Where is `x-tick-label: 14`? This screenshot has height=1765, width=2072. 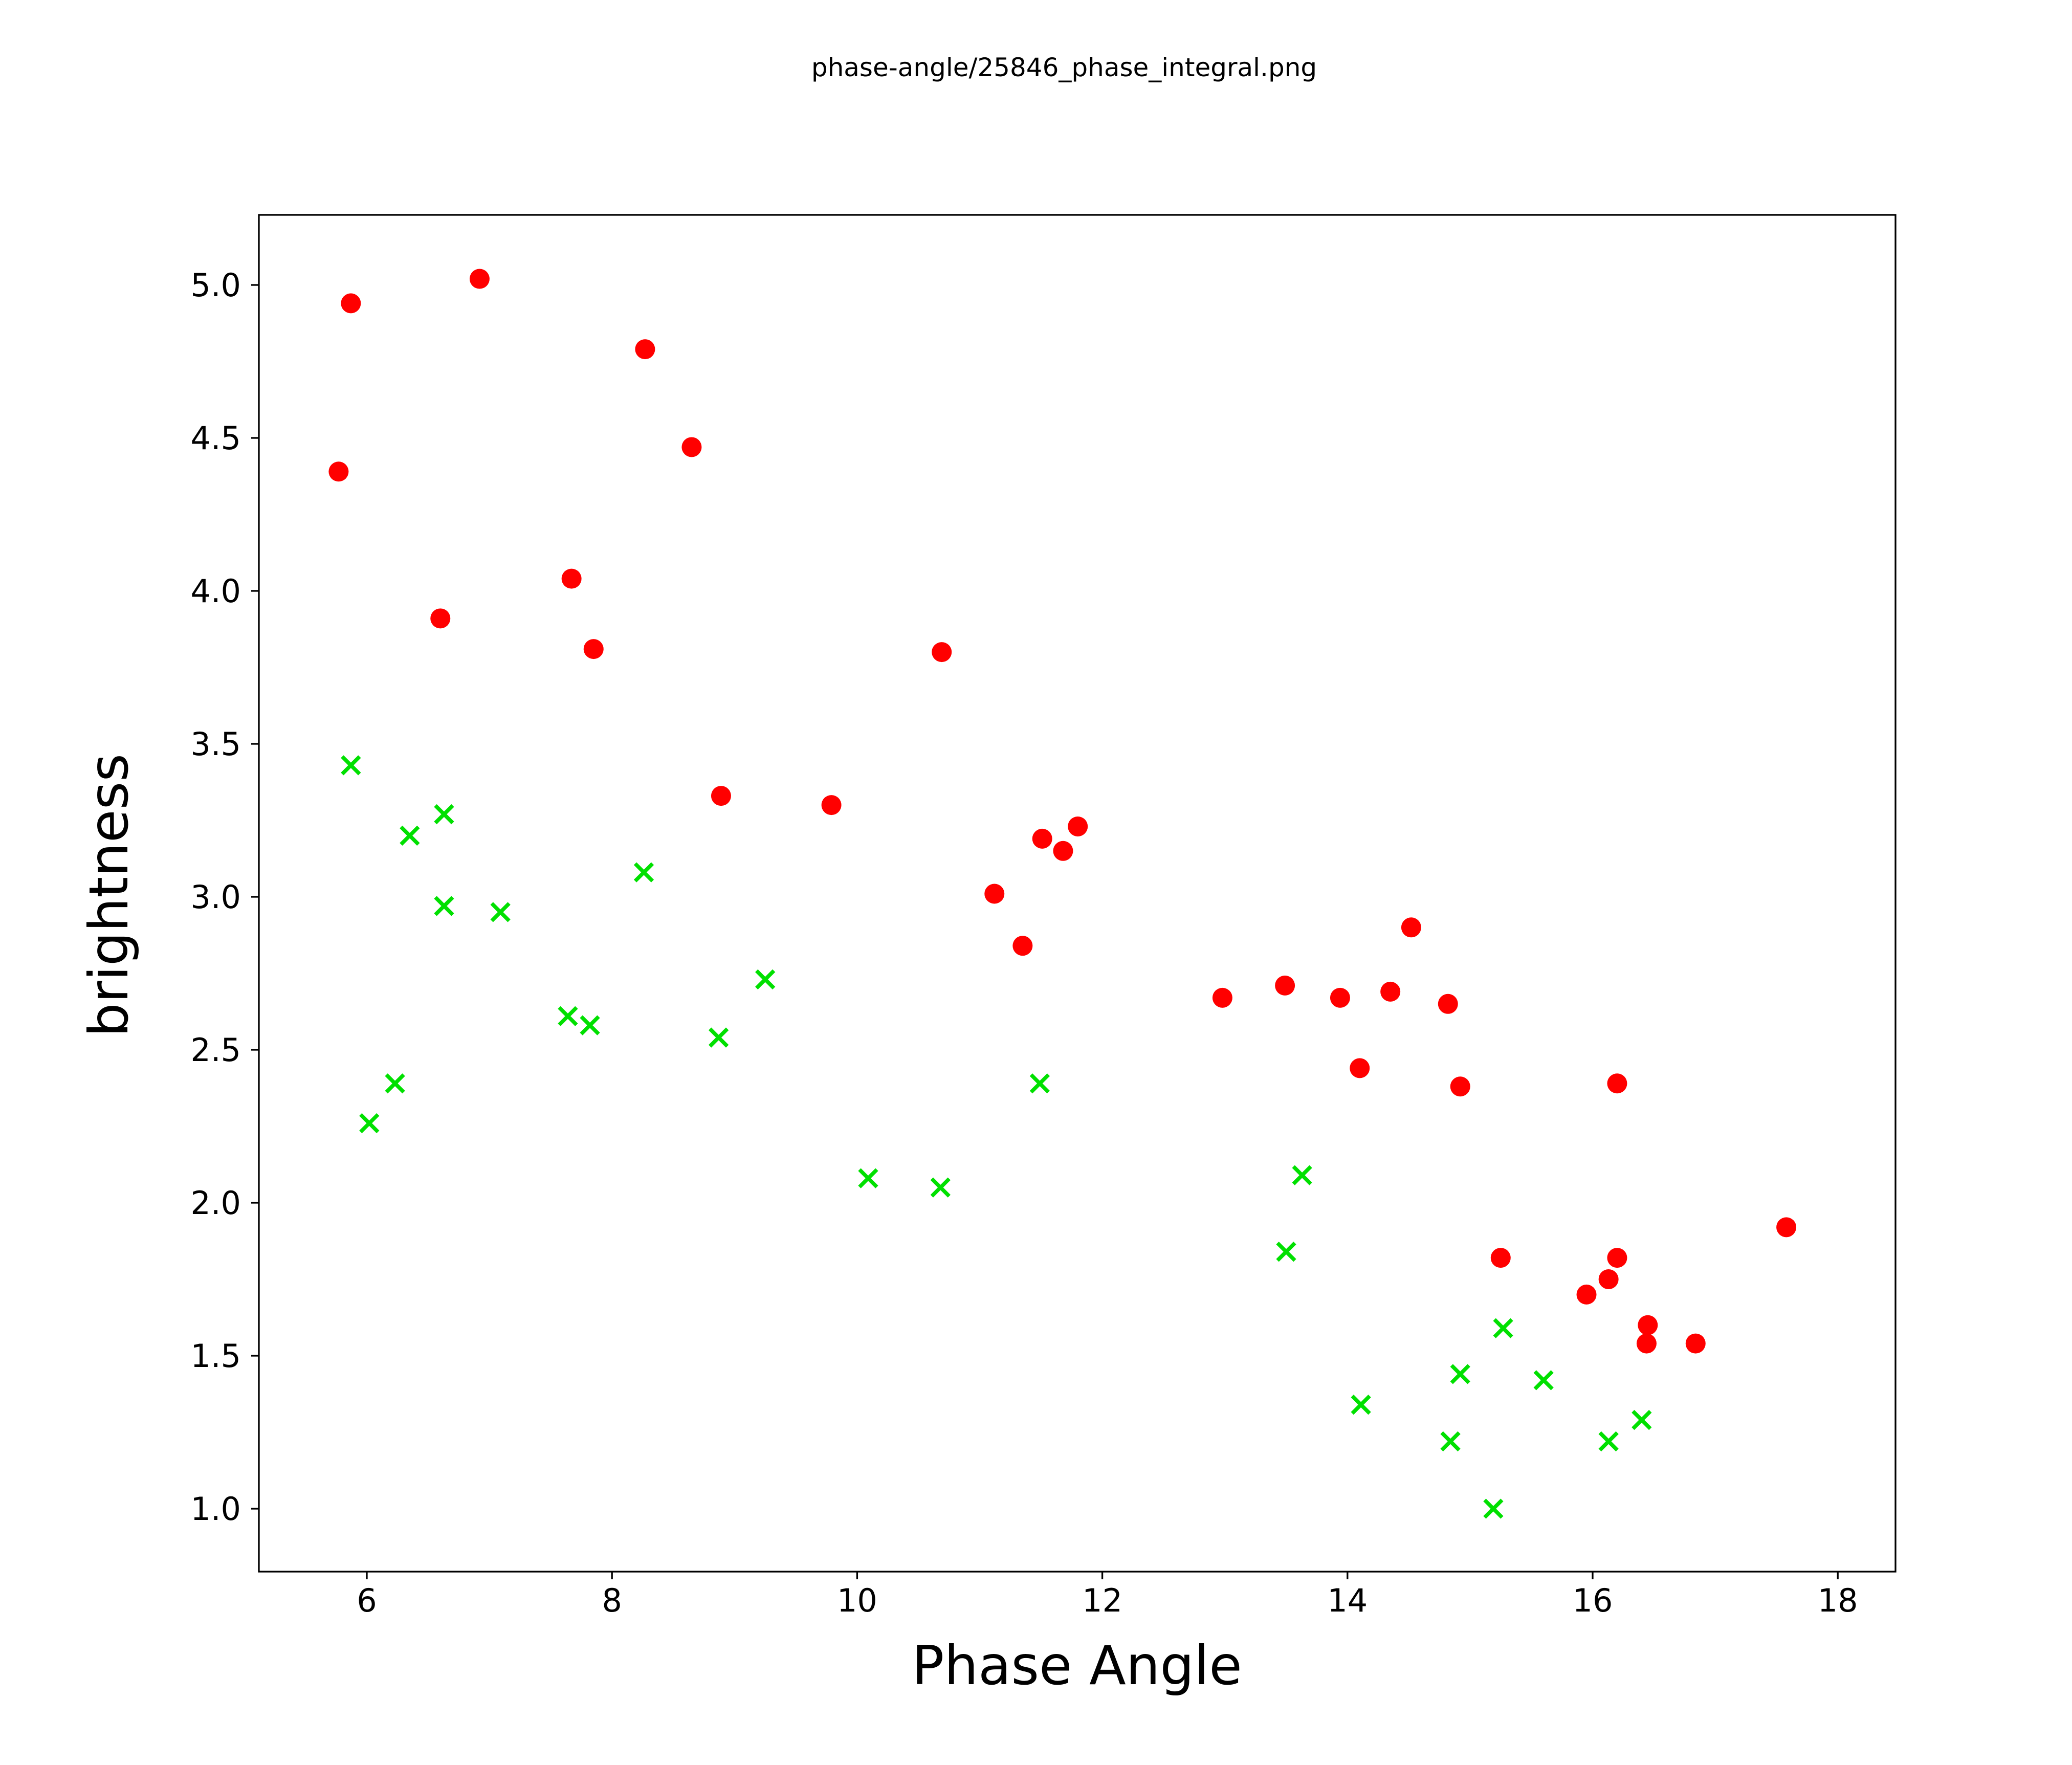 x-tick-label: 14 is located at coordinates (1347, 1600).